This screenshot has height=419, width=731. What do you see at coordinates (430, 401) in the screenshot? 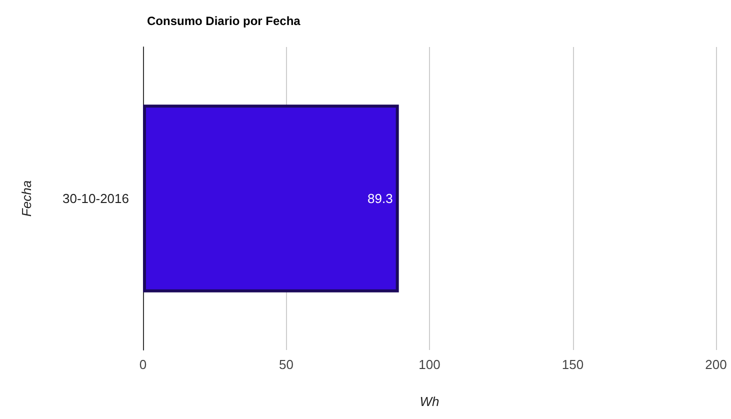
I see `x-axis-title: Wh` at bounding box center [430, 401].